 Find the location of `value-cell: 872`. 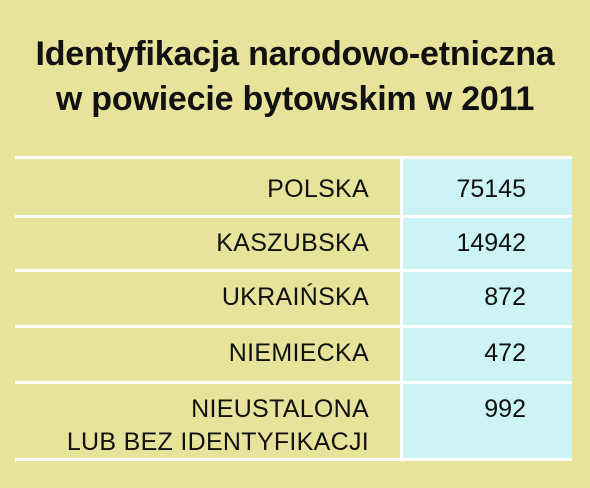

value-cell: 872 is located at coordinates (486, 298).